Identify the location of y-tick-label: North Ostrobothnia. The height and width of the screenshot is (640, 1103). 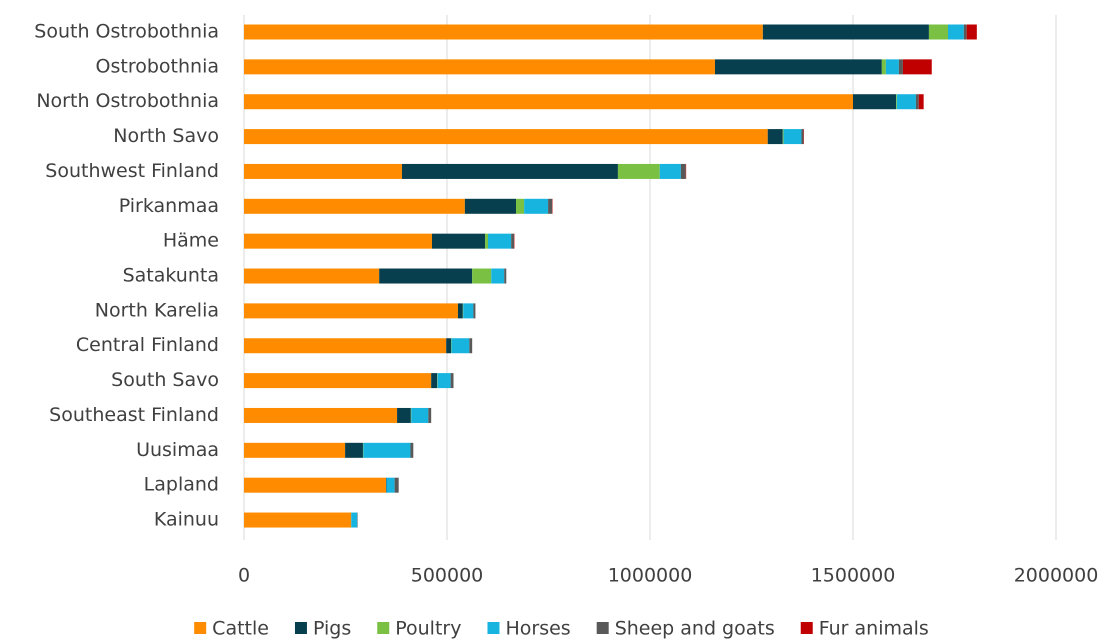
(127, 101).